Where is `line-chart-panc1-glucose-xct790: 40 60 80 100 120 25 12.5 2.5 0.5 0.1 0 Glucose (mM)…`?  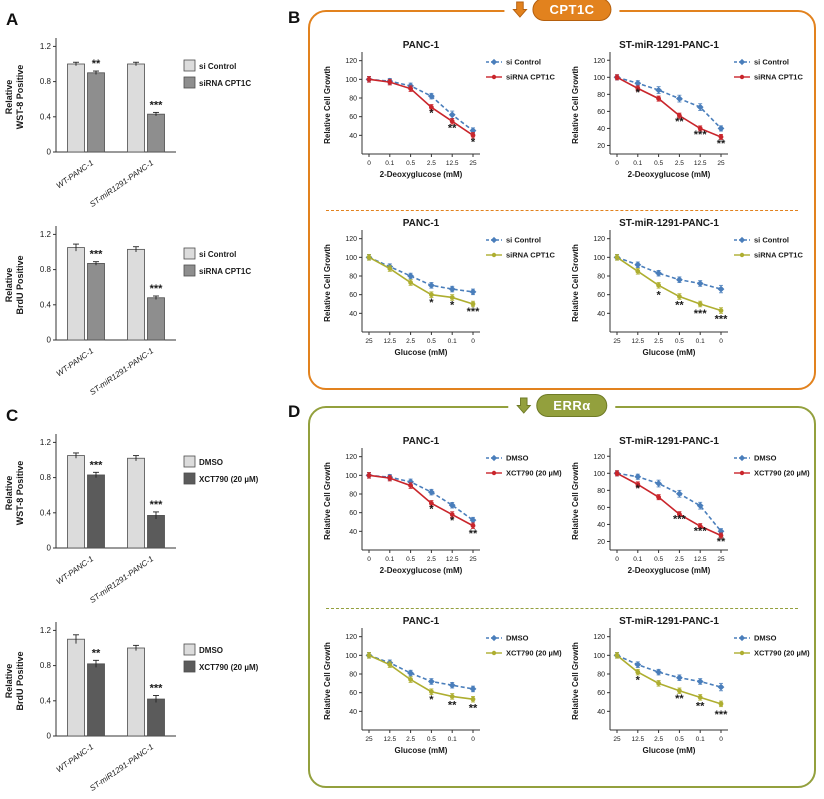 line-chart-panc1-glucose-xct790: 40 60 80 100 120 25 12.5 2.5 0.5 0.1 0 Glucose (mM)… is located at coordinates (440, 698).